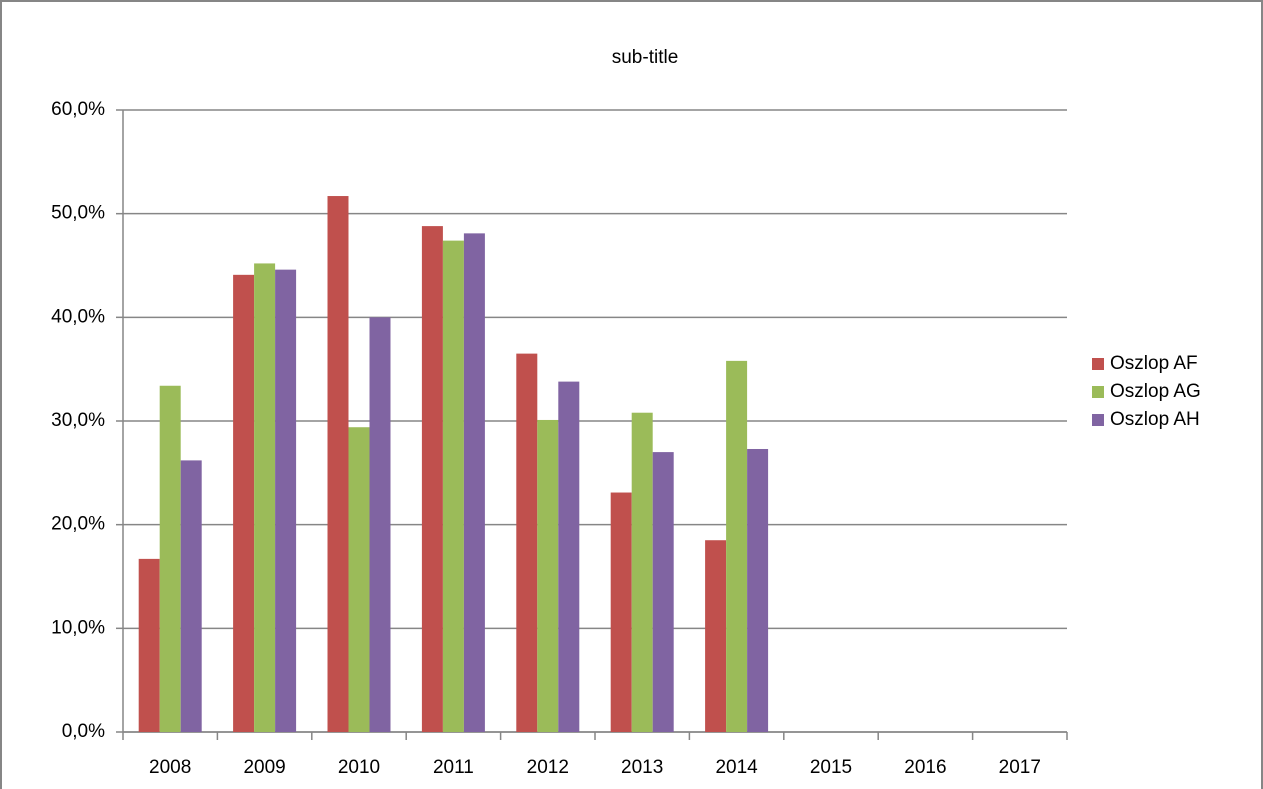 The height and width of the screenshot is (789, 1263). What do you see at coordinates (78, 420) in the screenshot?
I see `y-tick-label: 30,0%` at bounding box center [78, 420].